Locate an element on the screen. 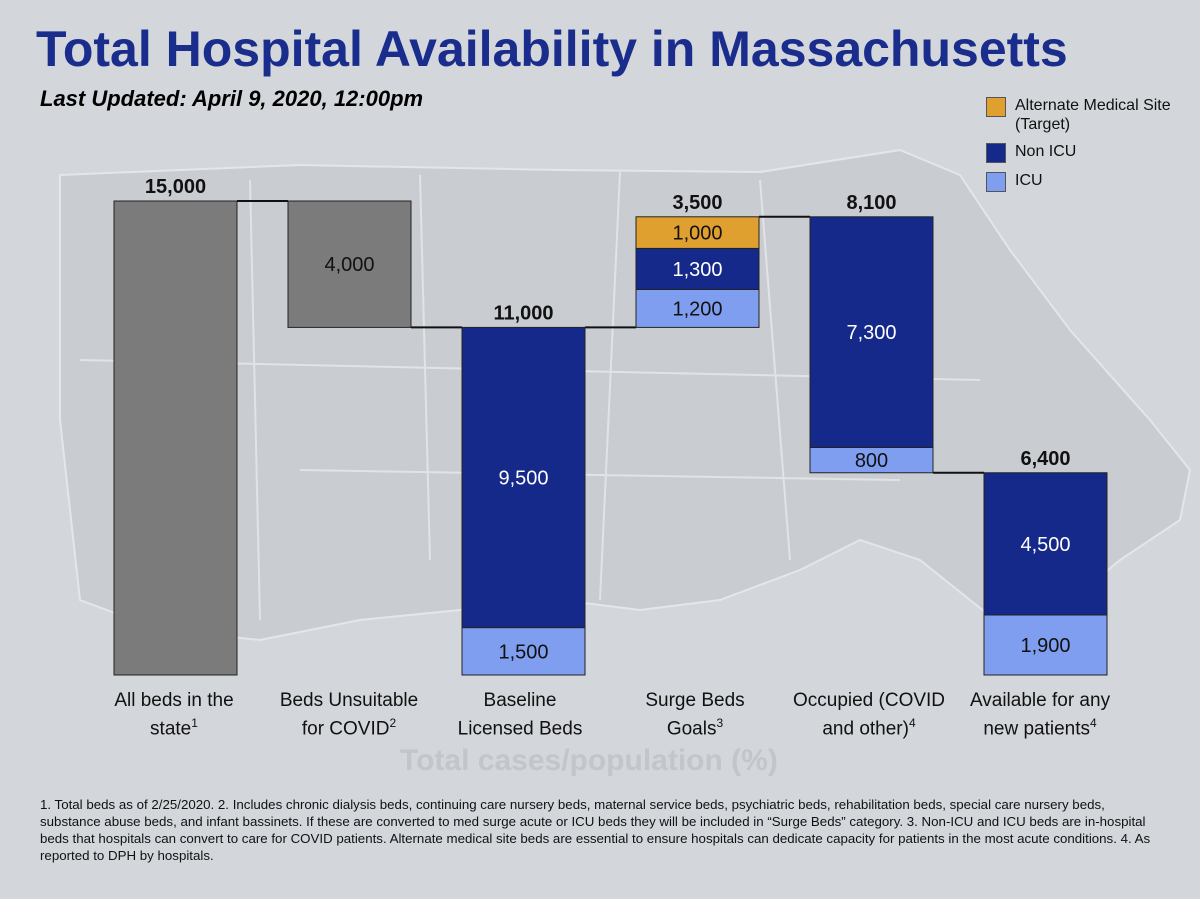 The width and height of the screenshot is (1200, 899). category-label-surge: Surge Beds Goals3 is located at coordinates (695, 715).